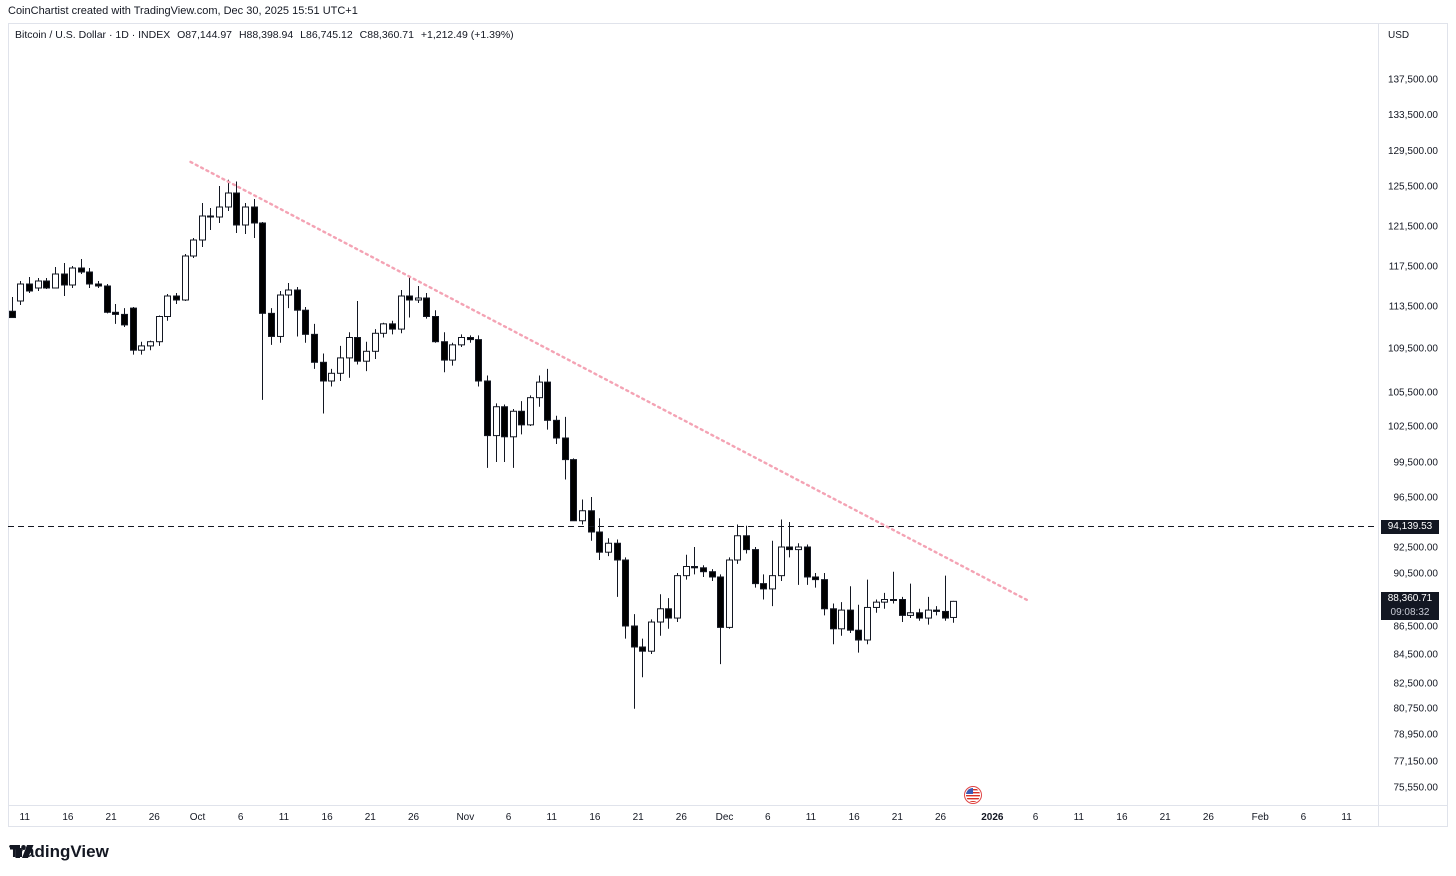  What do you see at coordinates (1413, 393) in the screenshot?
I see `price-tick-label: 105,500.00` at bounding box center [1413, 393].